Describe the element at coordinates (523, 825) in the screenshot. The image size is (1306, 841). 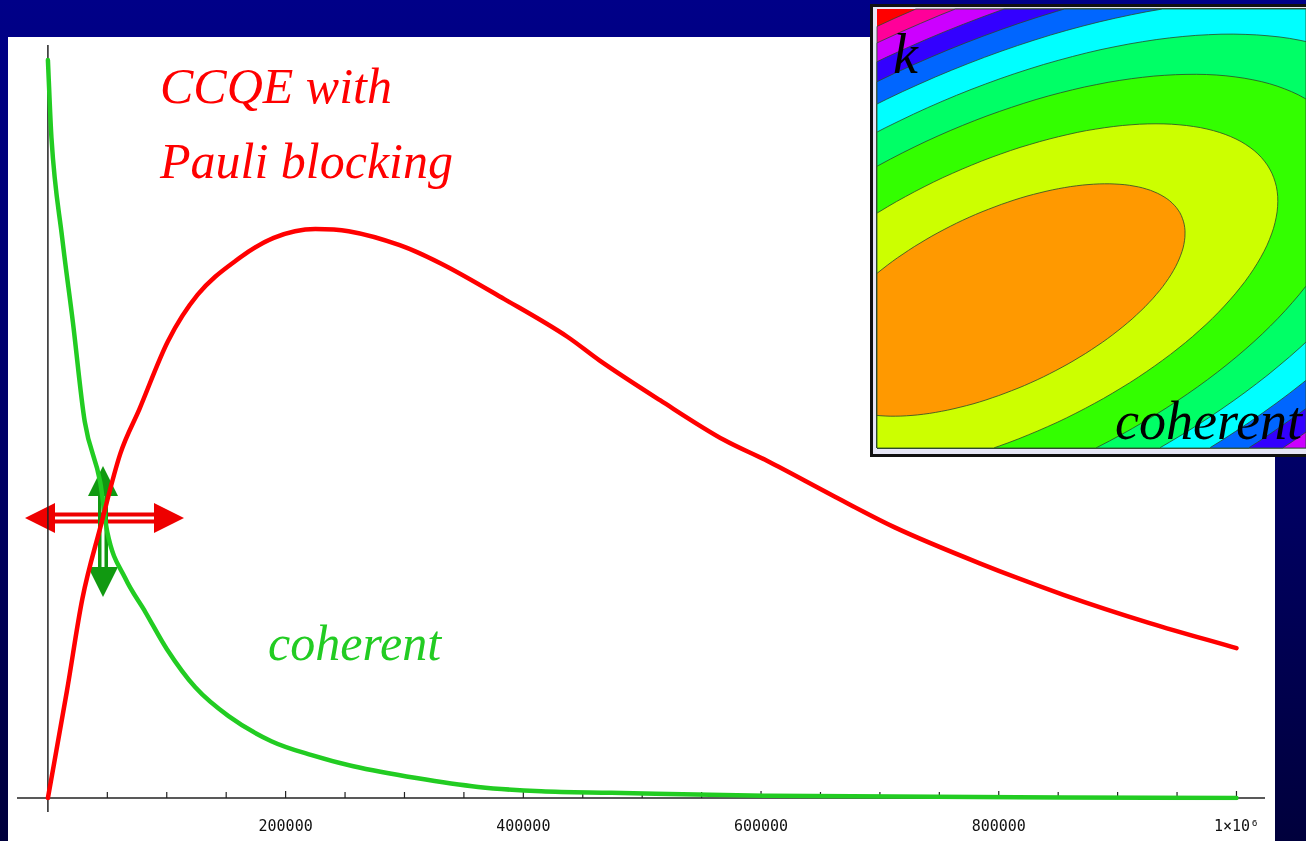
I see `x-tick-label: 400000` at that location.